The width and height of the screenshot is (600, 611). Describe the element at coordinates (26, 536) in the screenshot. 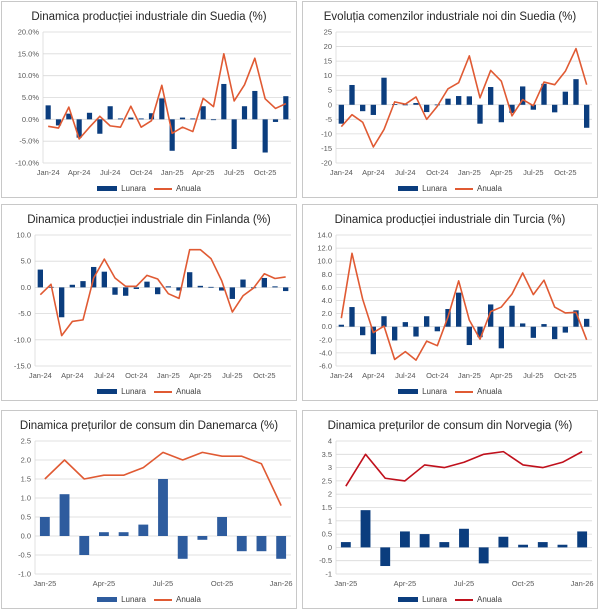

I see `y-tick-label: 0.0` at that location.